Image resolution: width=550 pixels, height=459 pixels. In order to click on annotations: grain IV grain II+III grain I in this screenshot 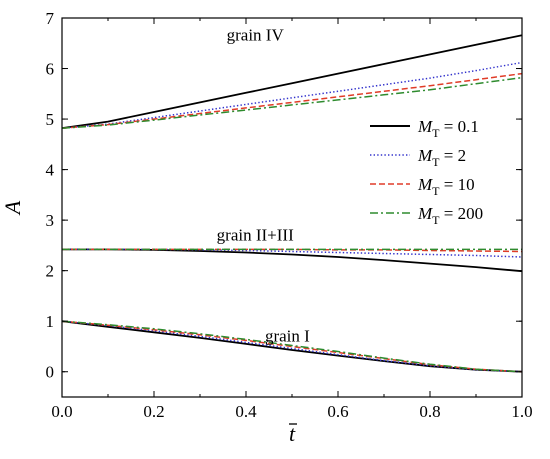, I will do `click(263, 186)`.